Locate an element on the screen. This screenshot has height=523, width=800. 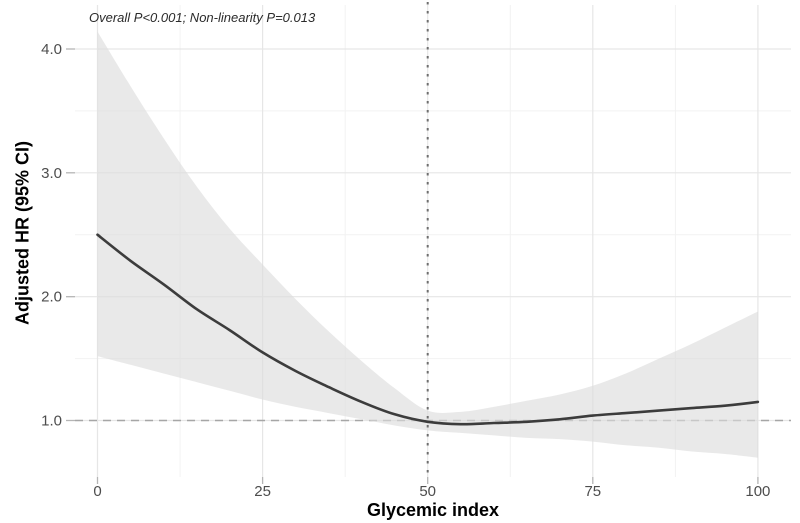
y-tick-label: 3.0 is located at coordinates (51, 173).